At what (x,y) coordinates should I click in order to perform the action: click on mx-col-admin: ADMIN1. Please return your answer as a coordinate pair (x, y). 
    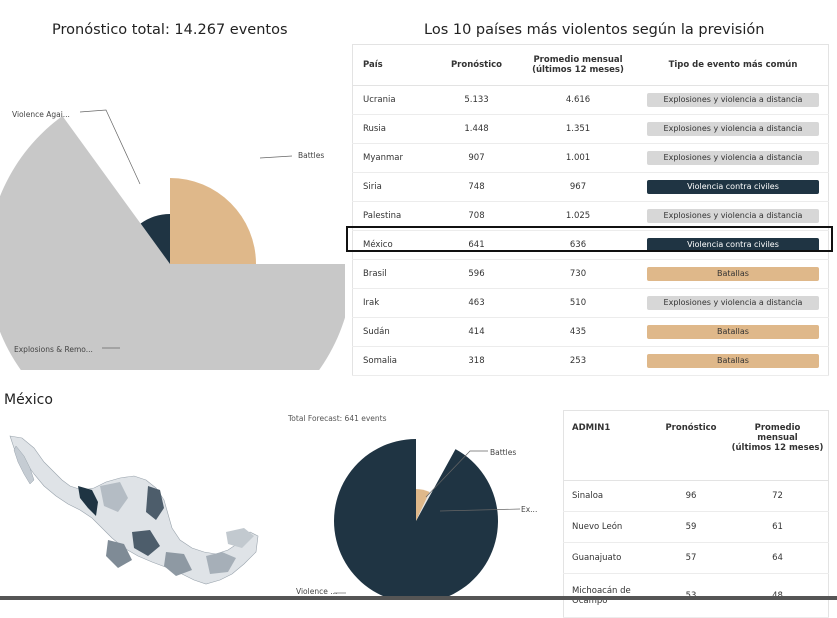
    Looking at the image, I should click on (609, 445).